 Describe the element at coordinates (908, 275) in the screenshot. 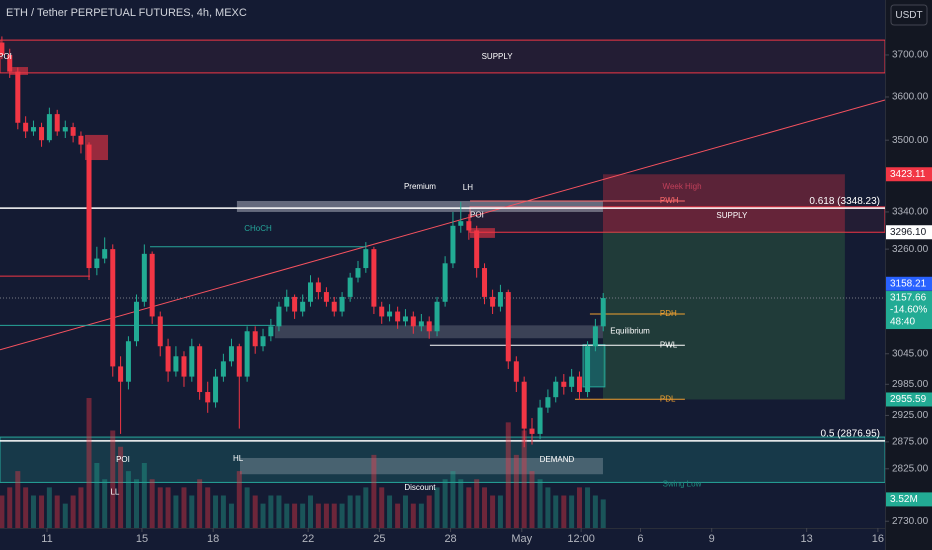

I see `price-axis` at that location.